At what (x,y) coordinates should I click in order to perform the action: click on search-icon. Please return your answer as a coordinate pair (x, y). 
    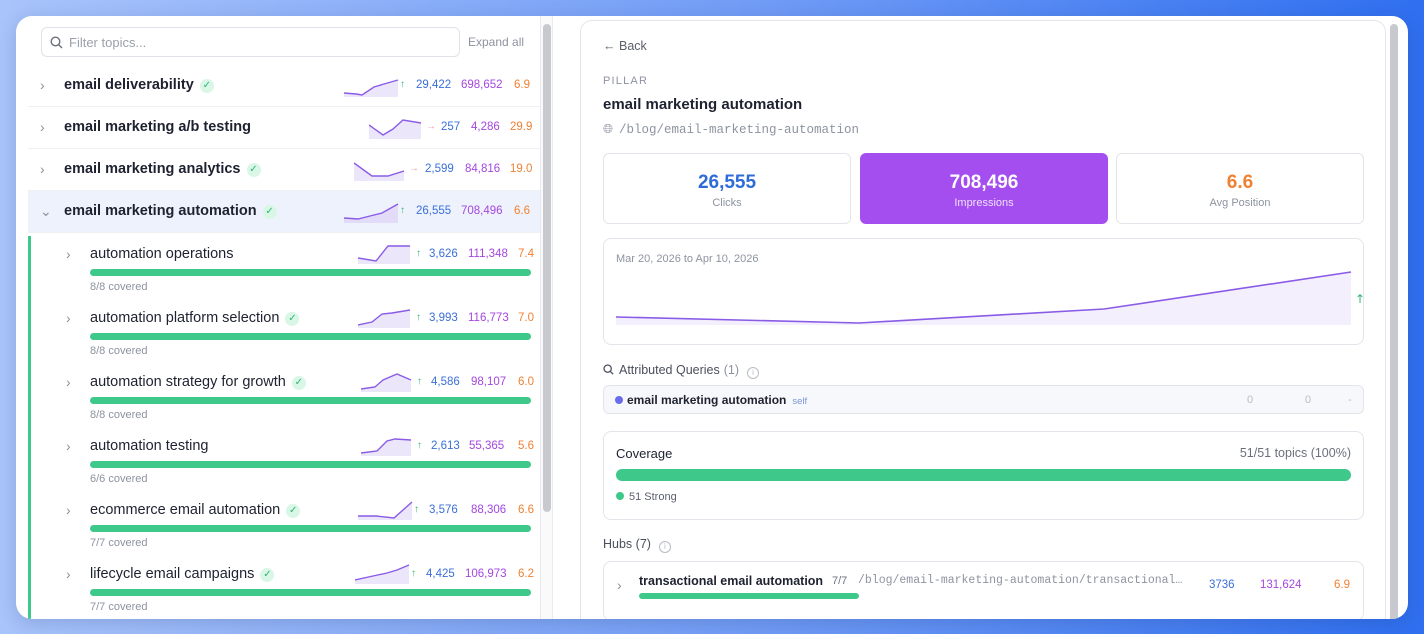
    Looking at the image, I should click on (56, 41).